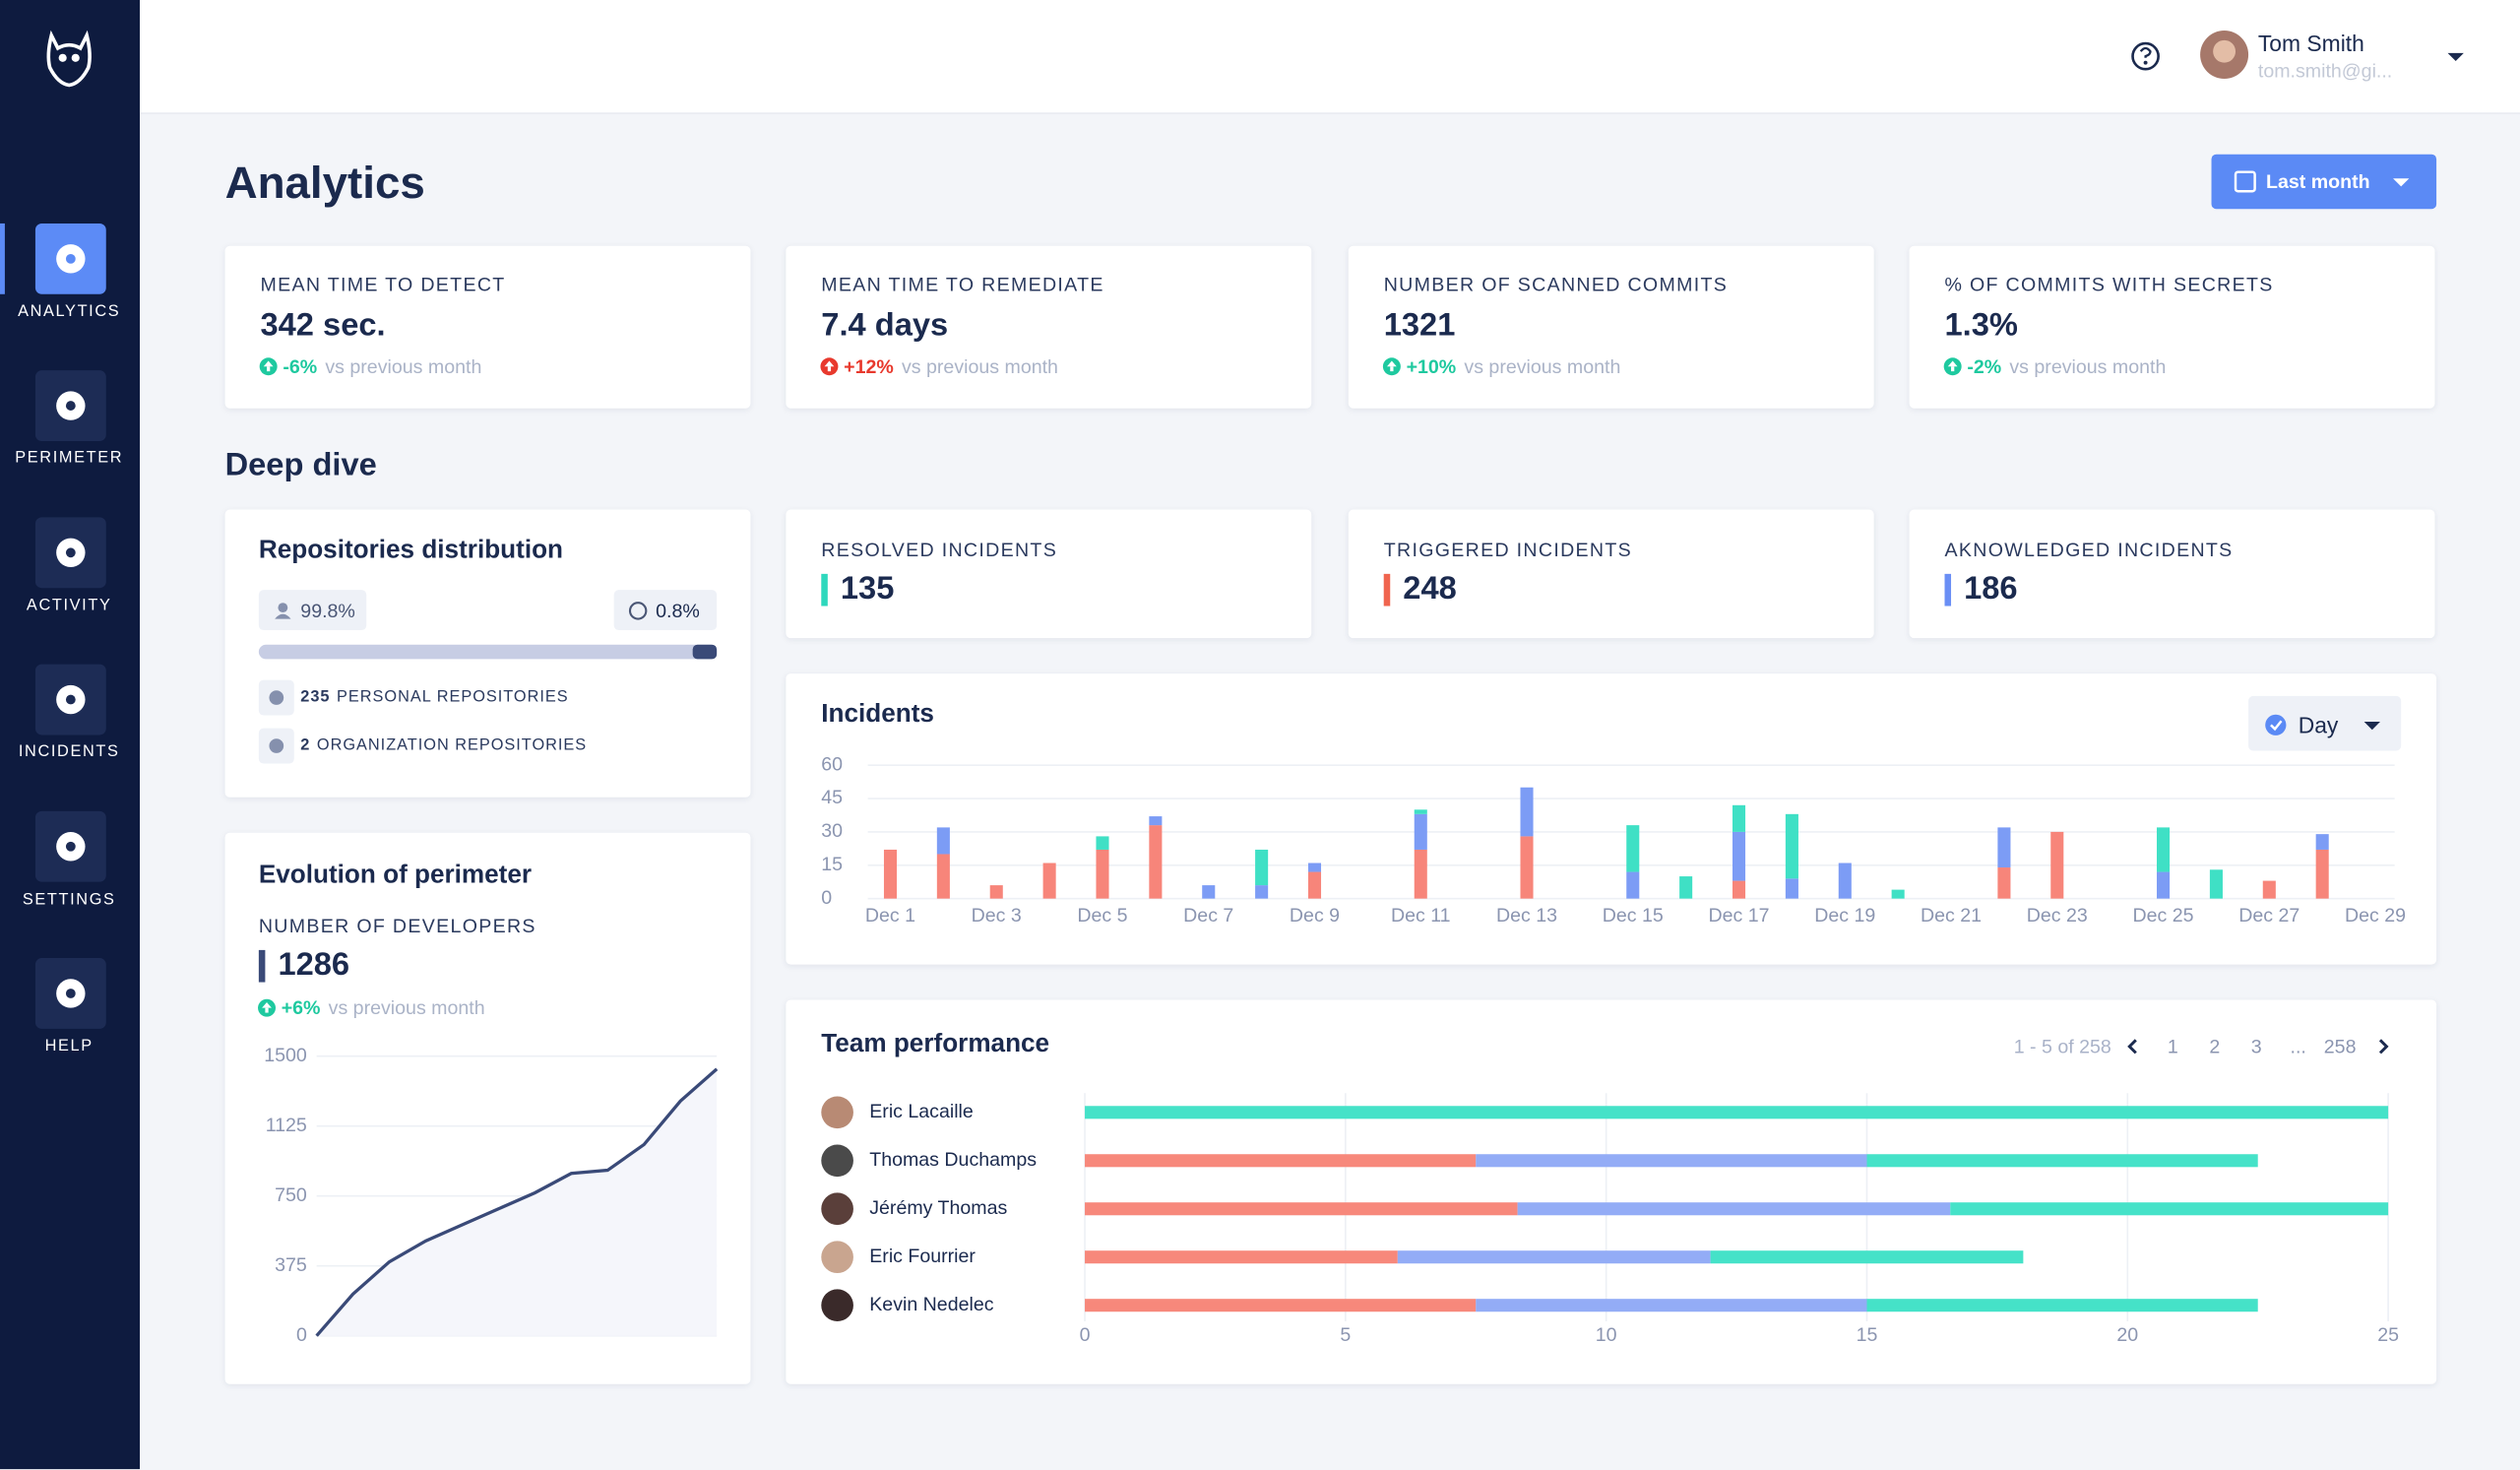 The image size is (2520, 1470). I want to click on page-link: 1, so click(2172, 1046).